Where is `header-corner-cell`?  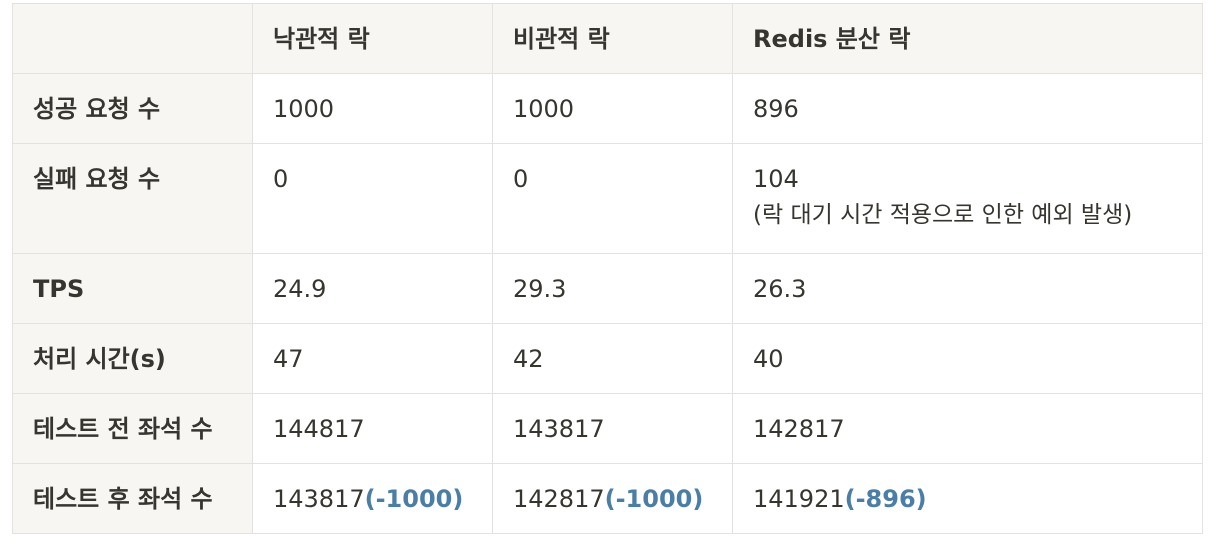 header-corner-cell is located at coordinates (132, 38).